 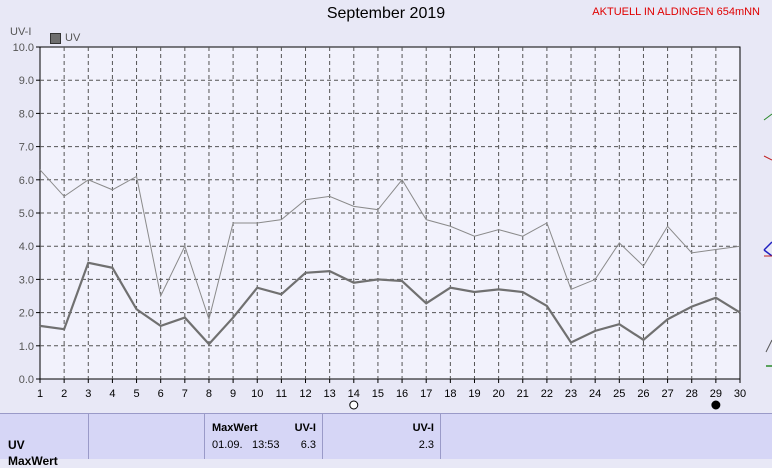 I want to click on x-tick-label: 27, so click(x=667, y=394).